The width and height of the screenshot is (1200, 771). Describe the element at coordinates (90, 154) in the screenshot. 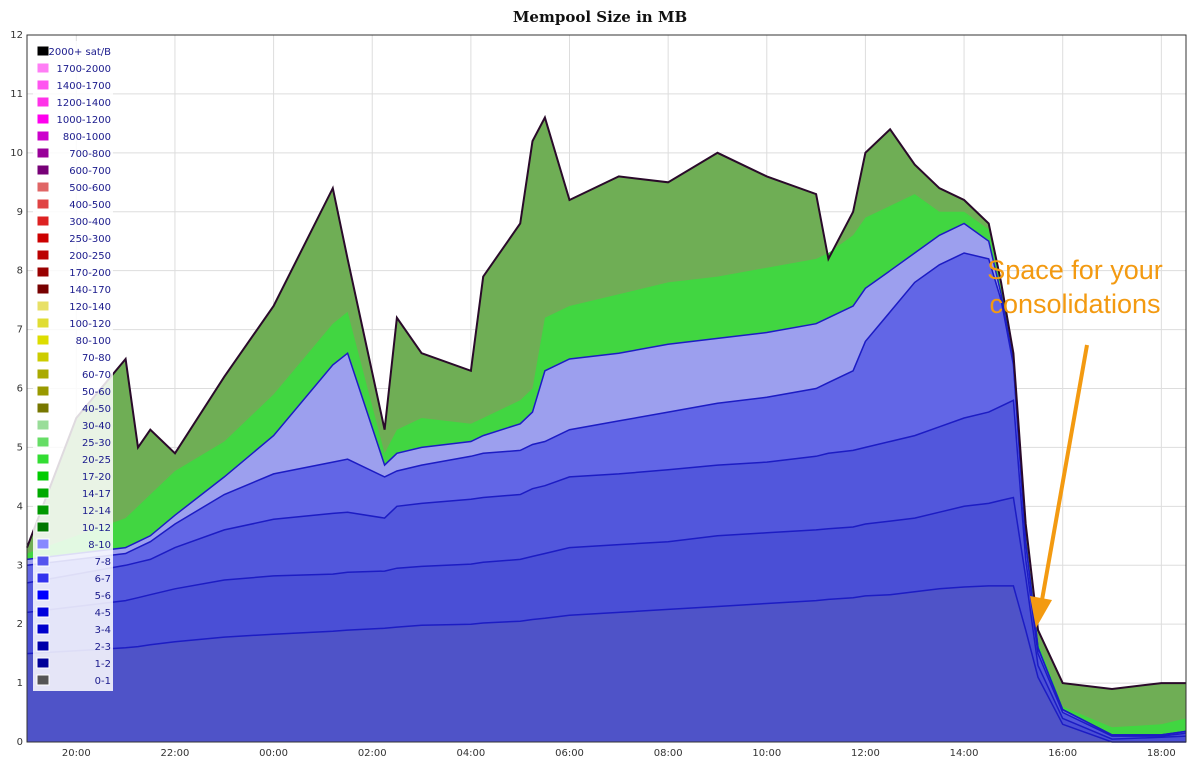

I see `legend-label: 700-800` at that location.